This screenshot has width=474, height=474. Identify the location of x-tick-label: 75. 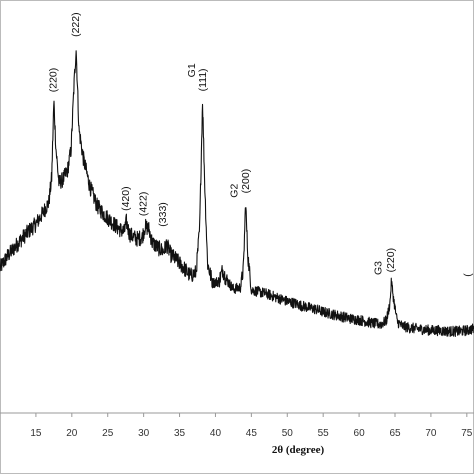
(467, 433).